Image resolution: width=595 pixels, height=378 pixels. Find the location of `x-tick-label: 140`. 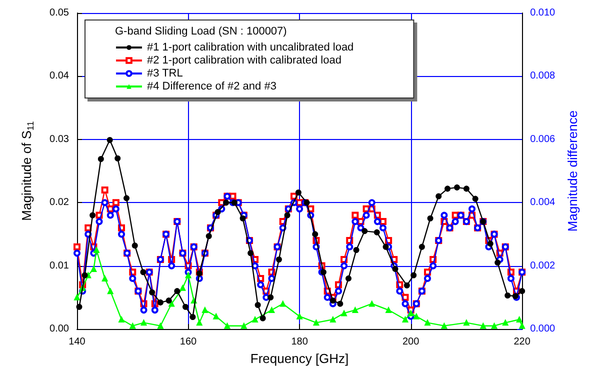

x-tick-label: 140 is located at coordinates (77, 342).